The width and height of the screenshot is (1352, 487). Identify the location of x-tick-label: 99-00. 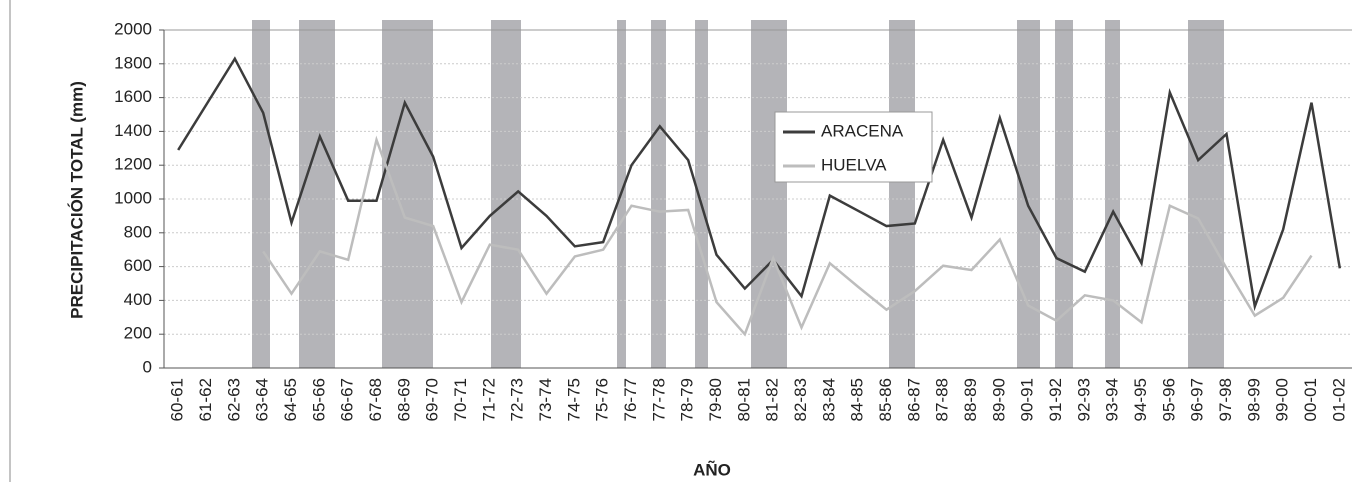
(1282, 399).